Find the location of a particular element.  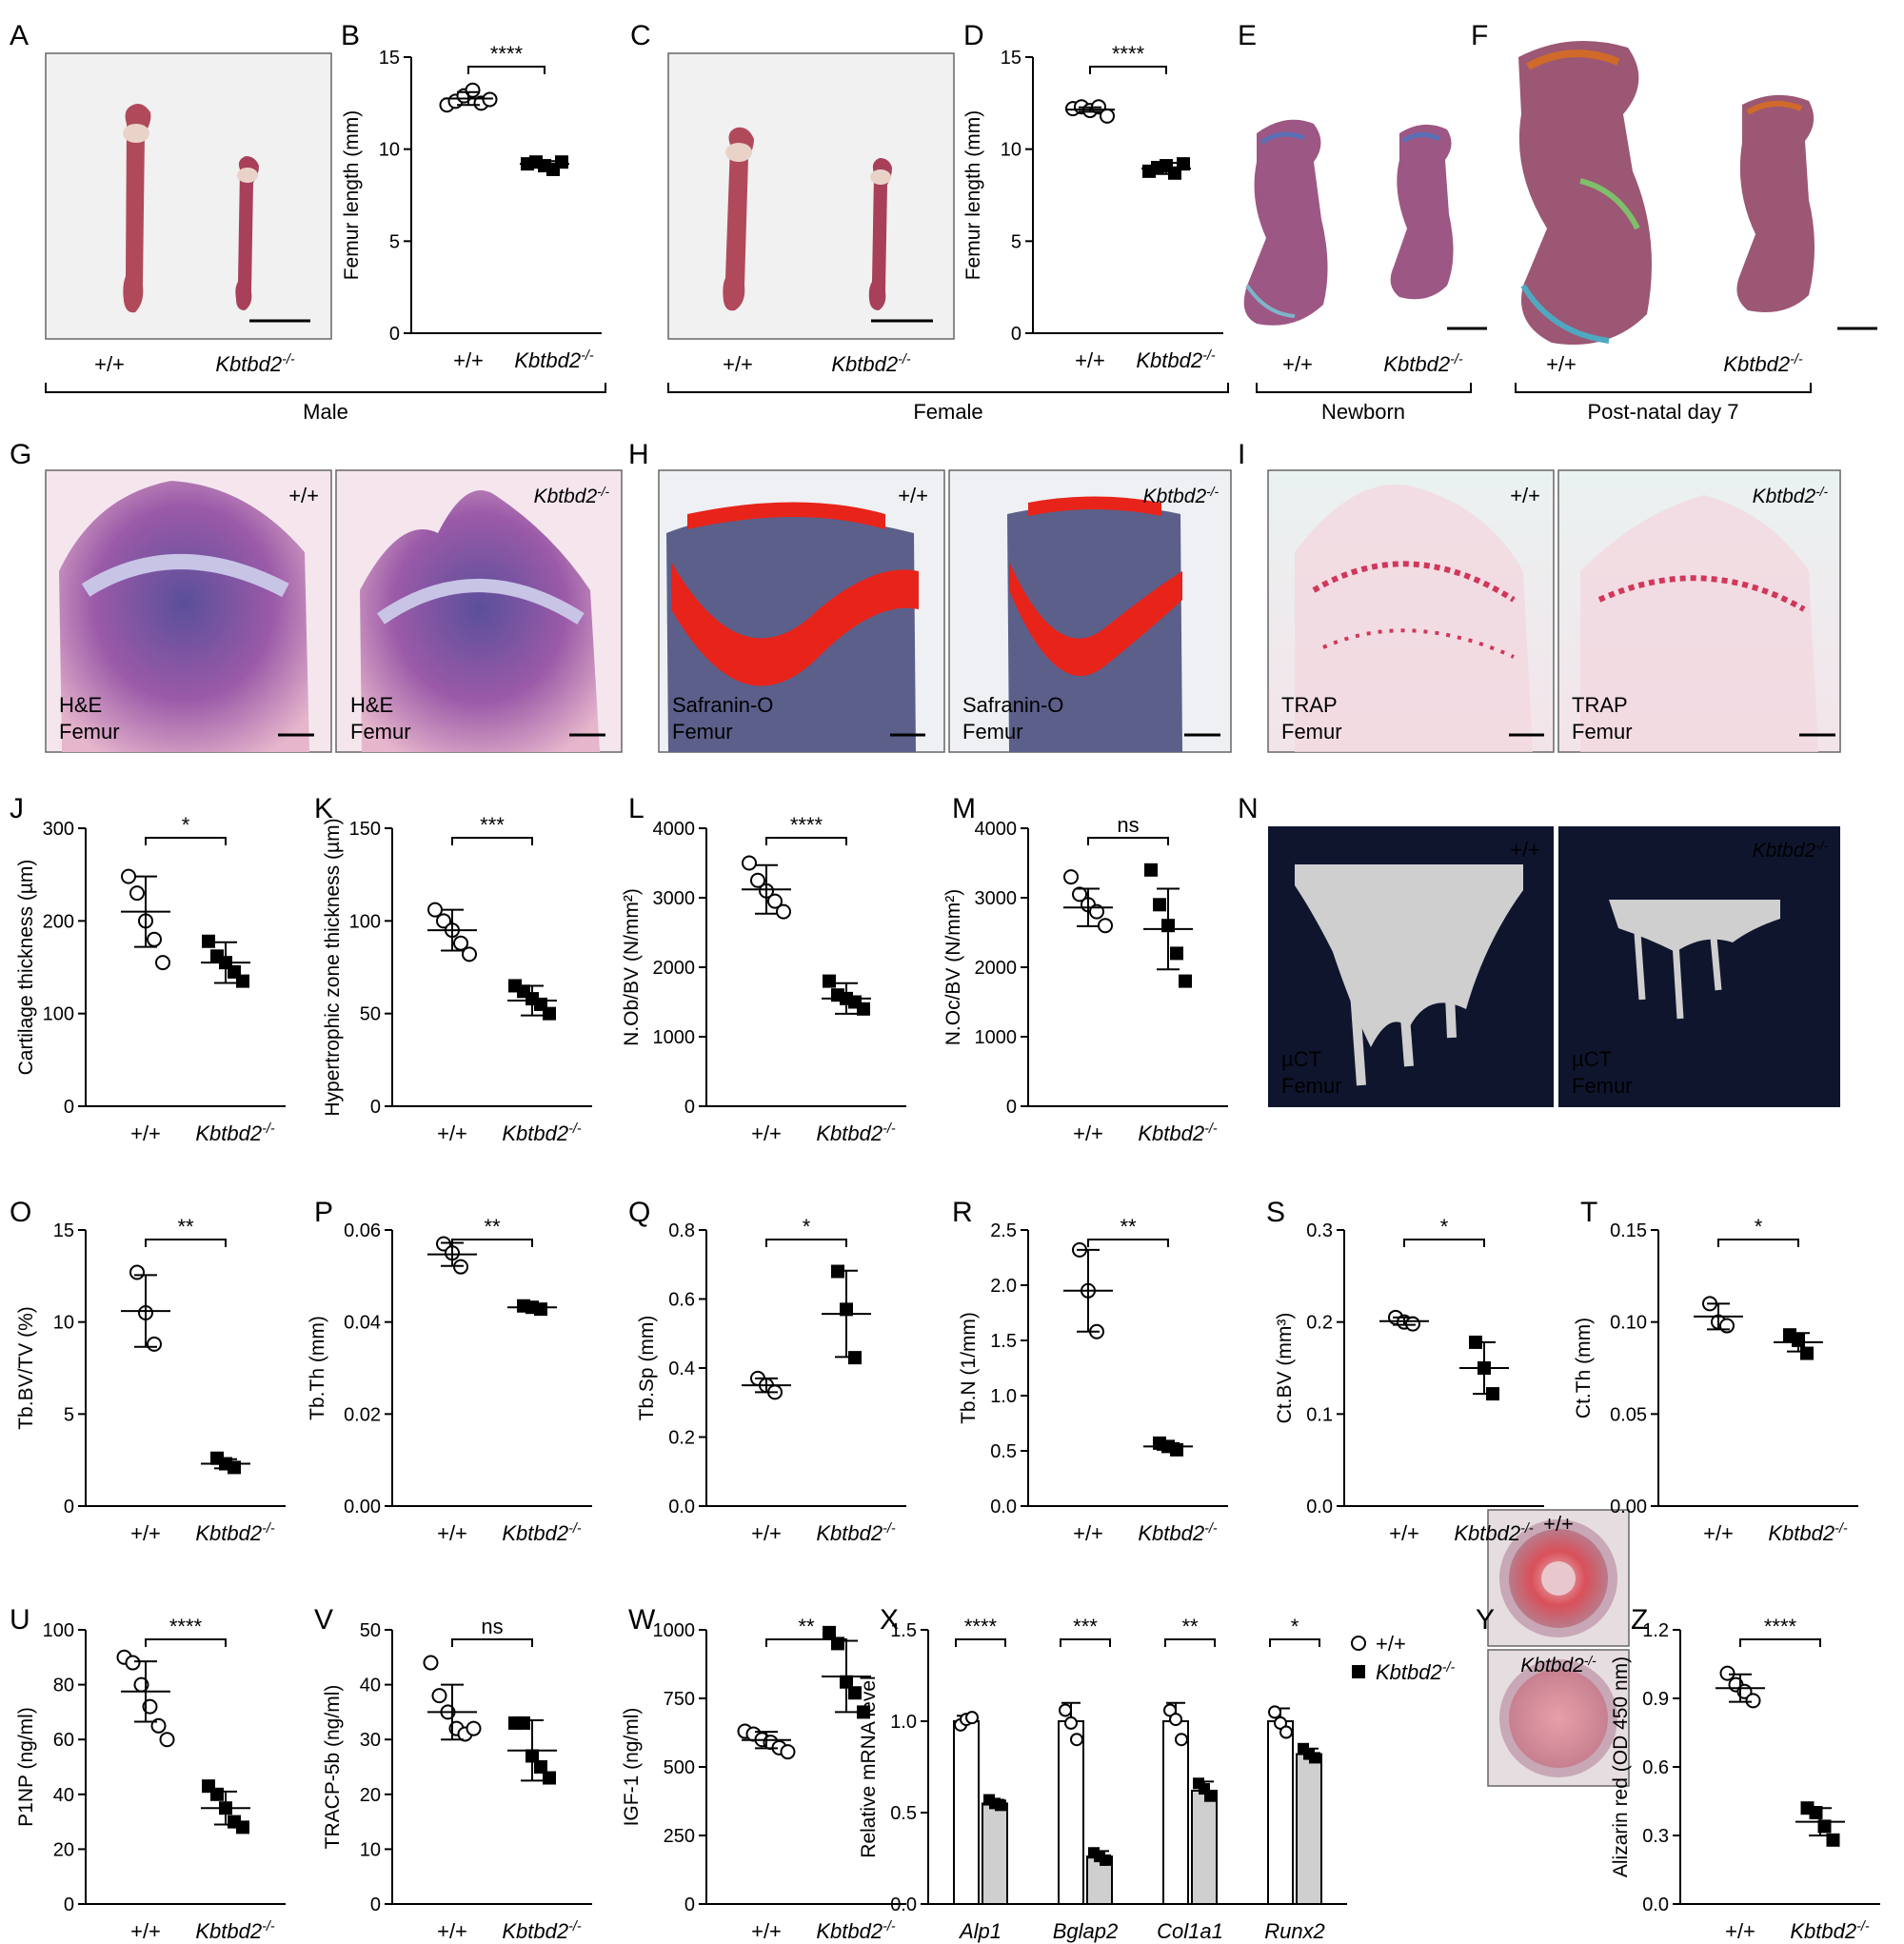

y-tick-label: 15 is located at coordinates (389, 59).